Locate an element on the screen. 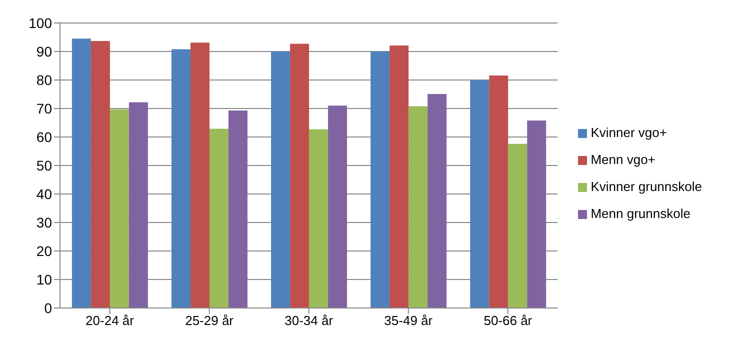 This screenshot has height=346, width=730. x-tick-label: 30-34 år is located at coordinates (309, 320).